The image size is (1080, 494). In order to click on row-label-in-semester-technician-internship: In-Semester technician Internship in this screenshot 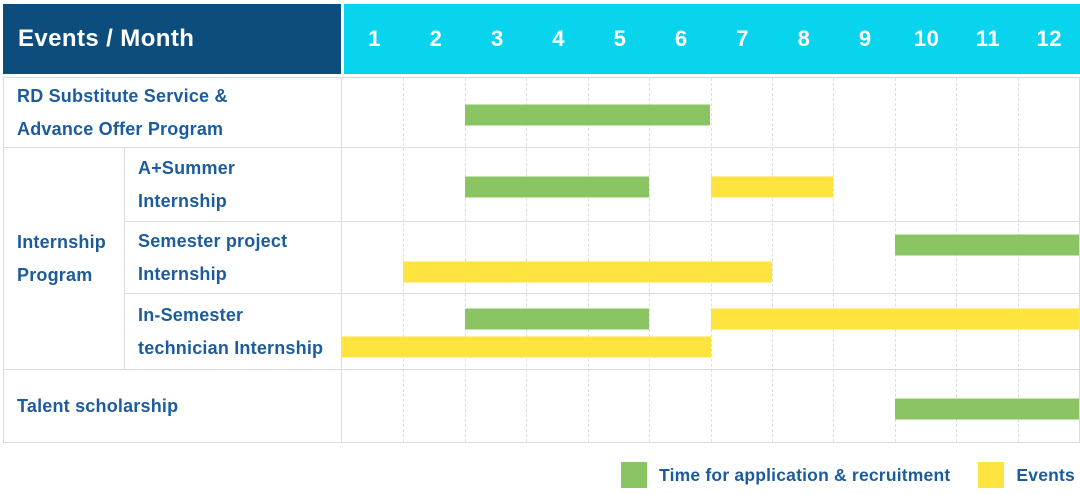, I will do `click(233, 331)`.